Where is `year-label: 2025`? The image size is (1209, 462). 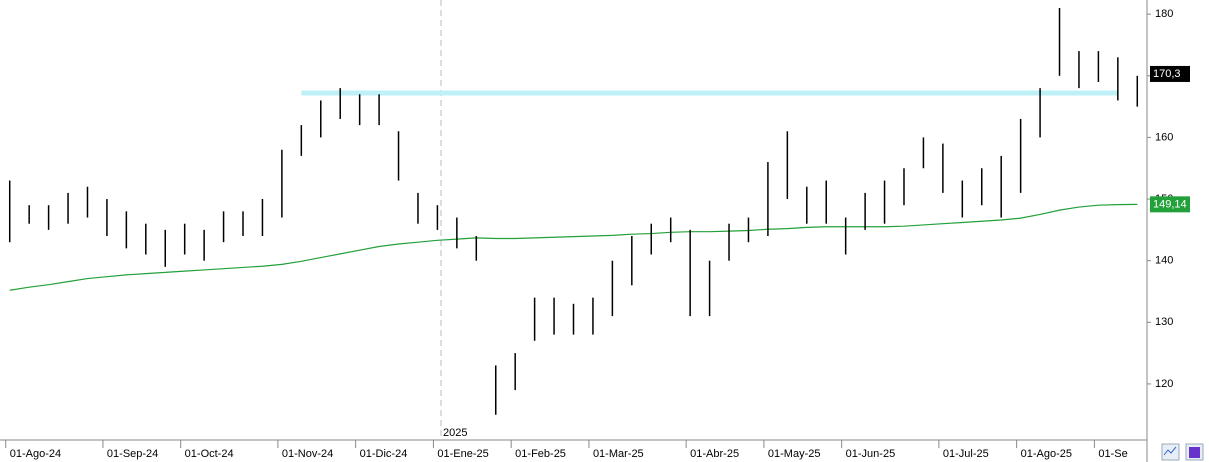
year-label: 2025 is located at coordinates (455, 433).